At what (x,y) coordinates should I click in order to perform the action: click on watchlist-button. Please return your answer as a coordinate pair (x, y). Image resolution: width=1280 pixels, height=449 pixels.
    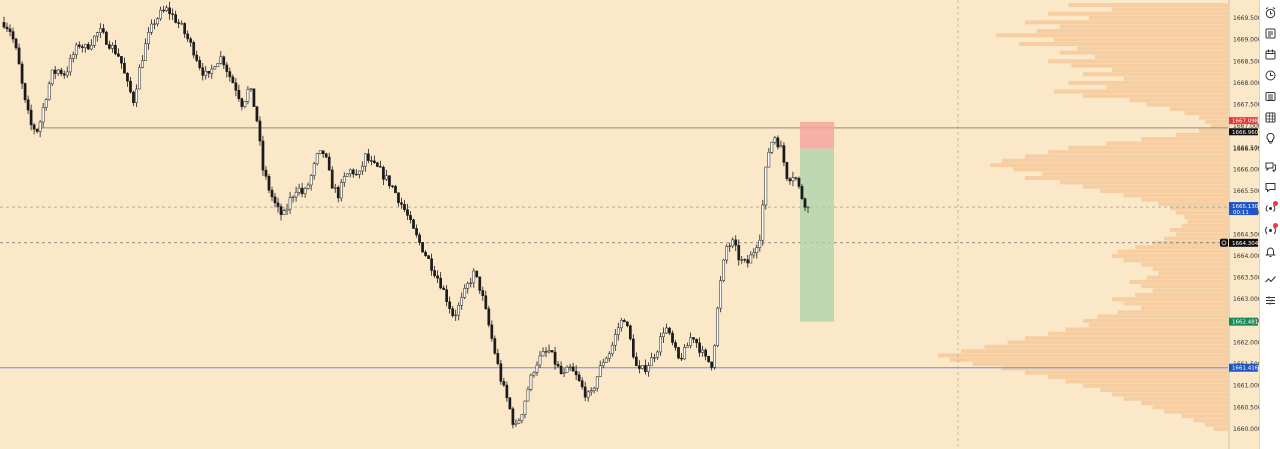
    Looking at the image, I should click on (1270, 33).